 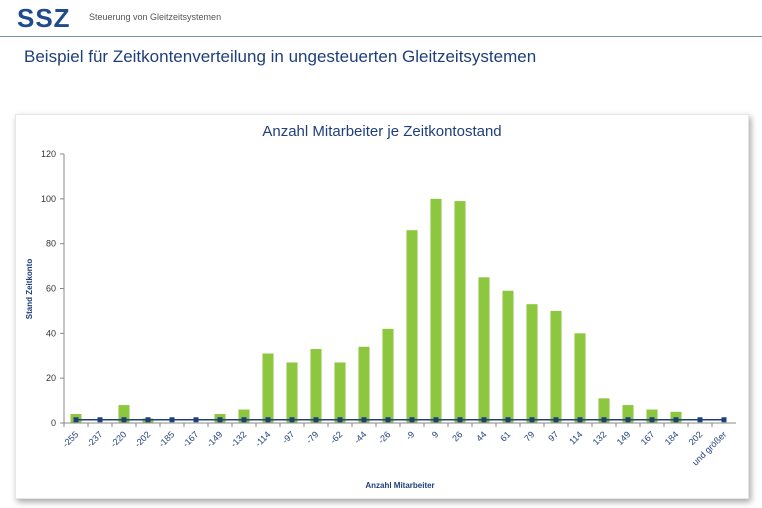 I want to click on y-axis-label: Stand Zeitkonto, so click(x=29, y=289).